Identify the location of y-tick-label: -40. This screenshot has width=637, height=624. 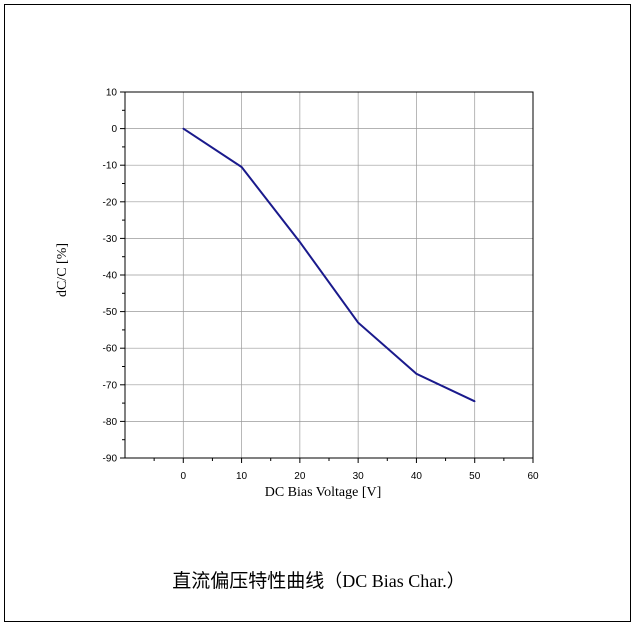
(110, 276).